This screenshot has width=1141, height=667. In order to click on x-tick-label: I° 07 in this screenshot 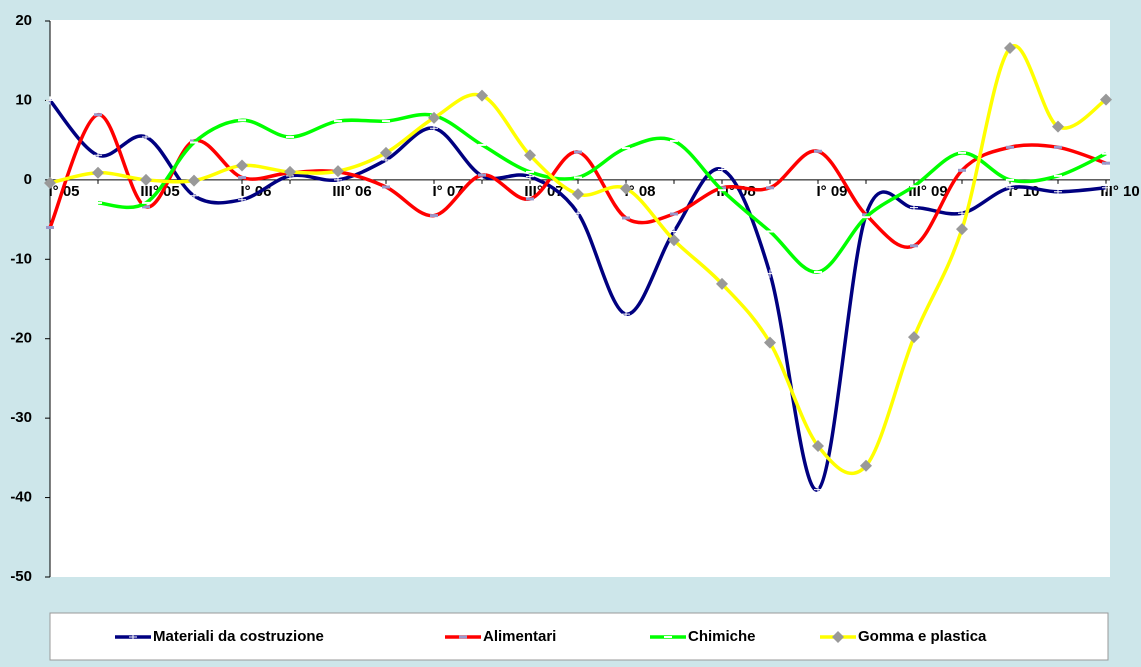, I will do `click(447, 191)`.